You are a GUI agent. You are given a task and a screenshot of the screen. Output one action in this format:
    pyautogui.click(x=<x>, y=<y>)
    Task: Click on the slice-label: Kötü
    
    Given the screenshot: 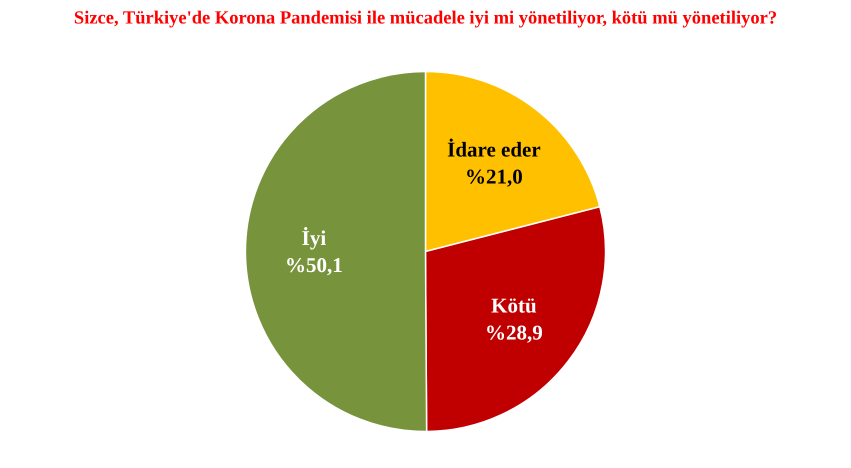 What is the action you would take?
    pyautogui.click(x=514, y=306)
    